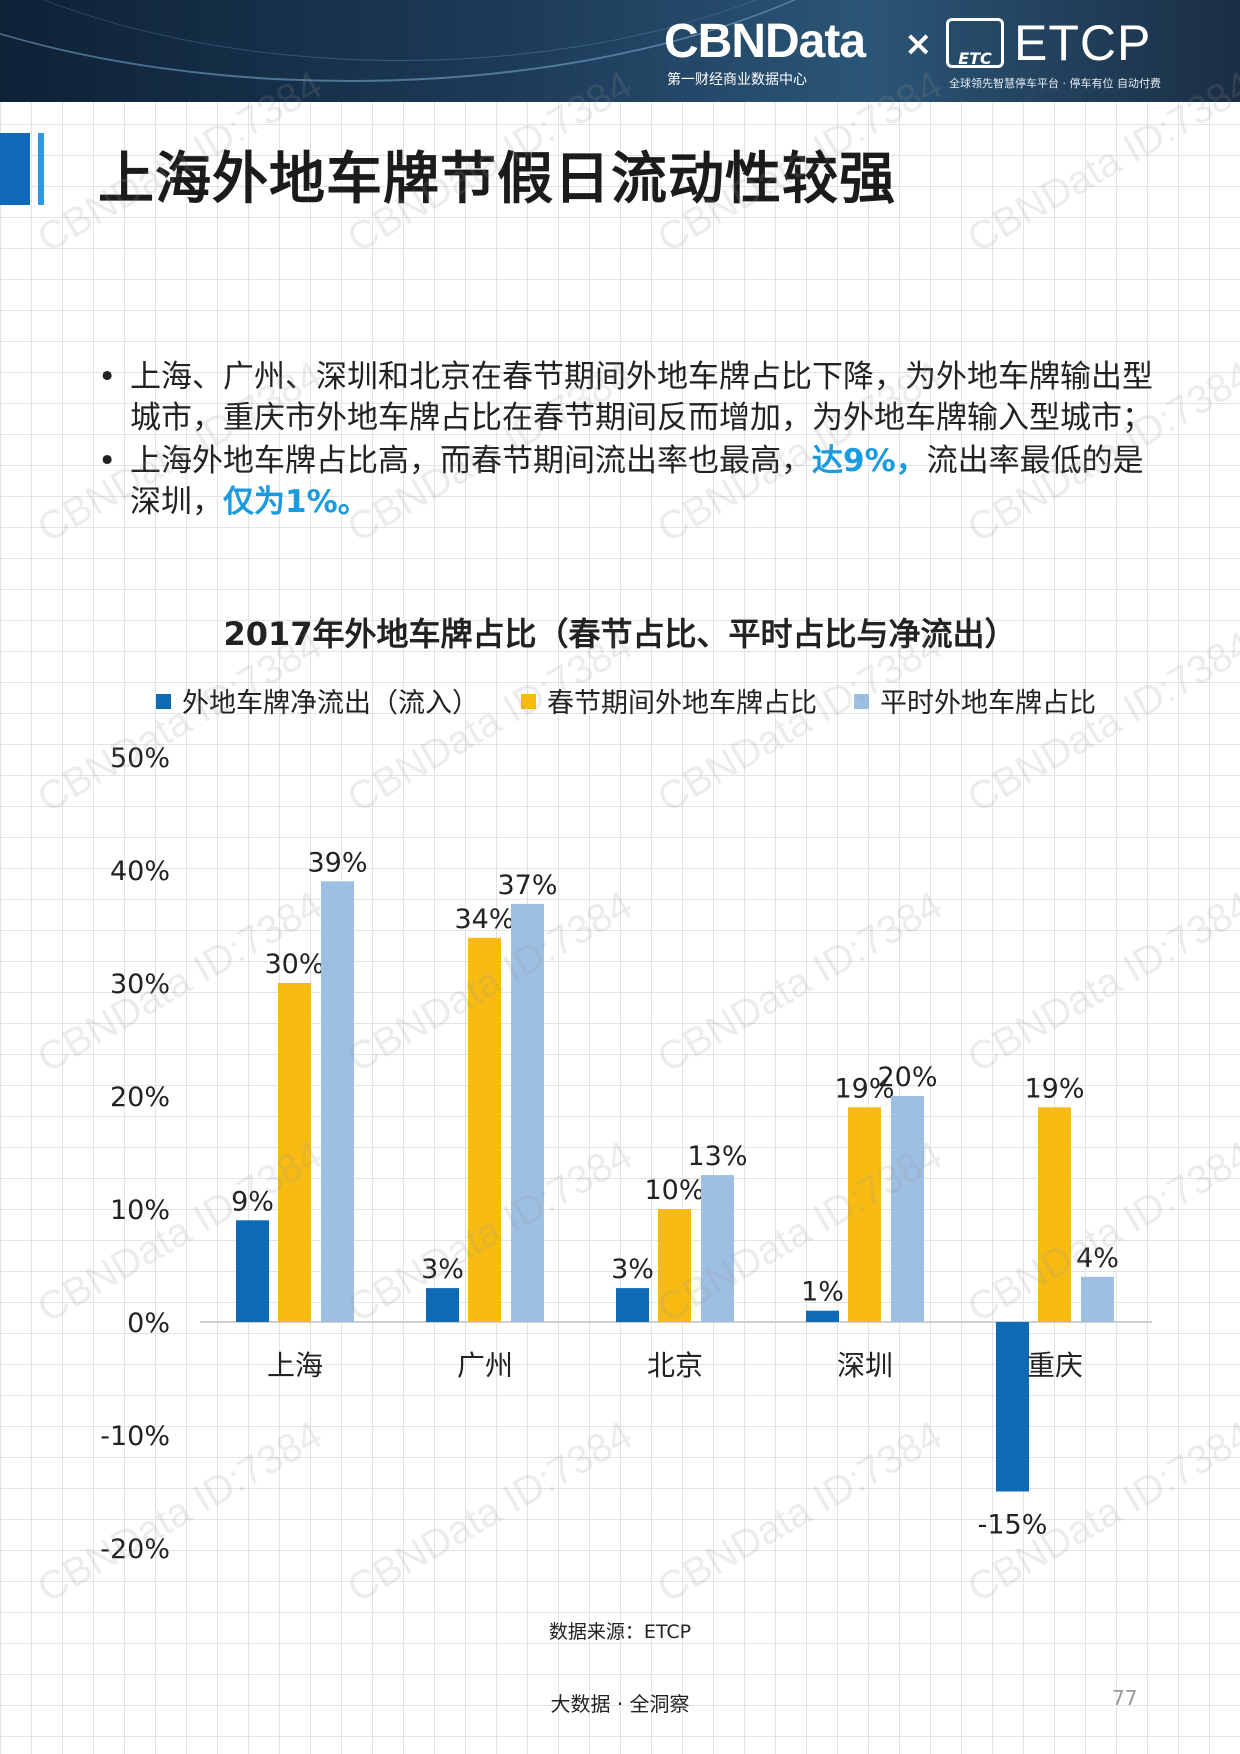  What do you see at coordinates (869, 461) in the screenshot?
I see `highlight-text: 达9%，` at bounding box center [869, 461].